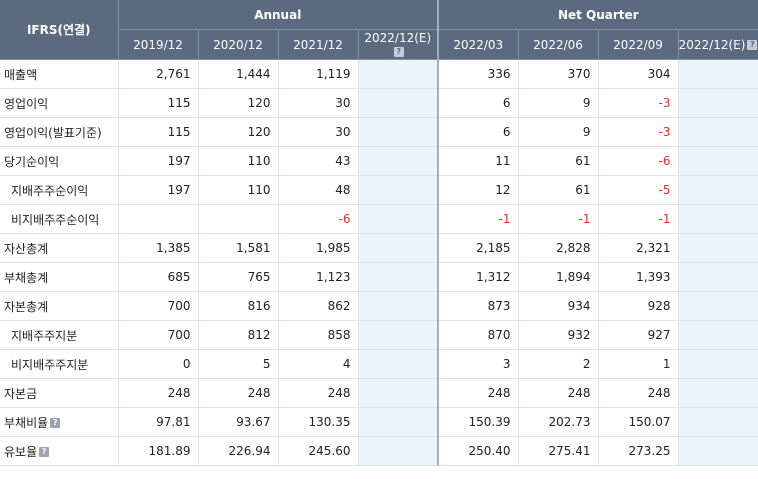 This screenshot has width=758, height=479. What do you see at coordinates (158, 277) in the screenshot?
I see `table-cell: 685` at bounding box center [158, 277].